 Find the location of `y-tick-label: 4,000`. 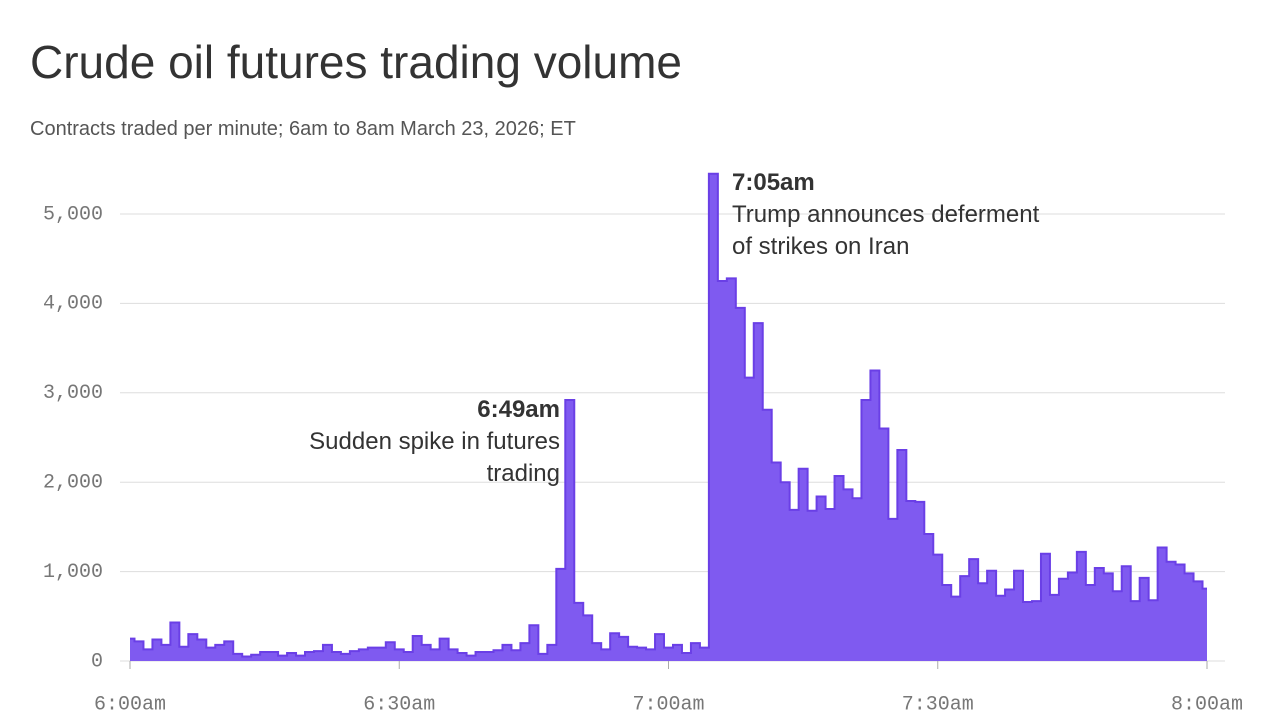

y-tick-label: 4,000 is located at coordinates (73, 304).